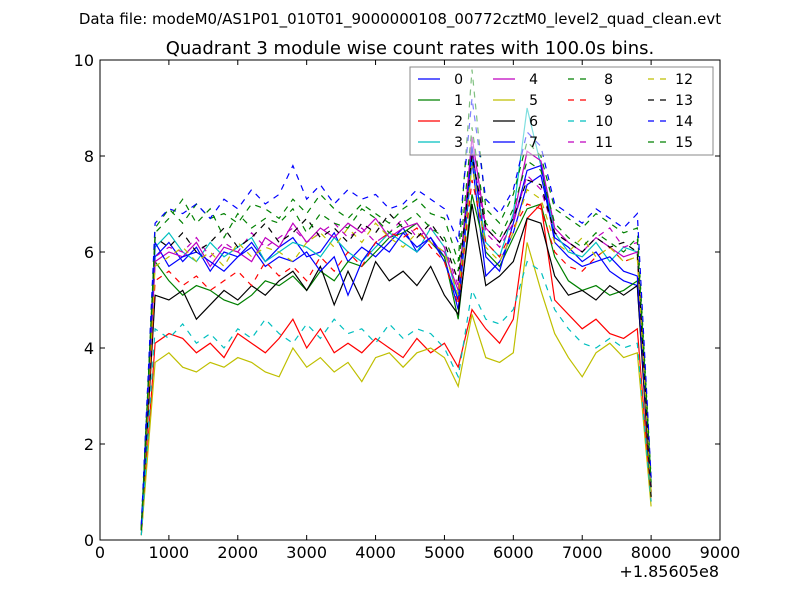 The width and height of the screenshot is (800, 604). What do you see at coordinates (440, 80) in the screenshot?
I see `legend-item-0: 0` at bounding box center [440, 80].